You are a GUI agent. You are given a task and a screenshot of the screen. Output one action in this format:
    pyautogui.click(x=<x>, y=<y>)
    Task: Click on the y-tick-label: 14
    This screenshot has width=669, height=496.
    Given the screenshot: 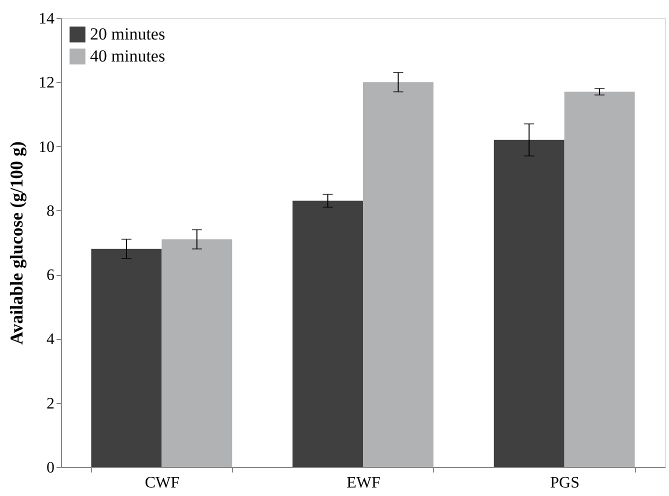 What is the action you would take?
    pyautogui.click(x=46, y=19)
    